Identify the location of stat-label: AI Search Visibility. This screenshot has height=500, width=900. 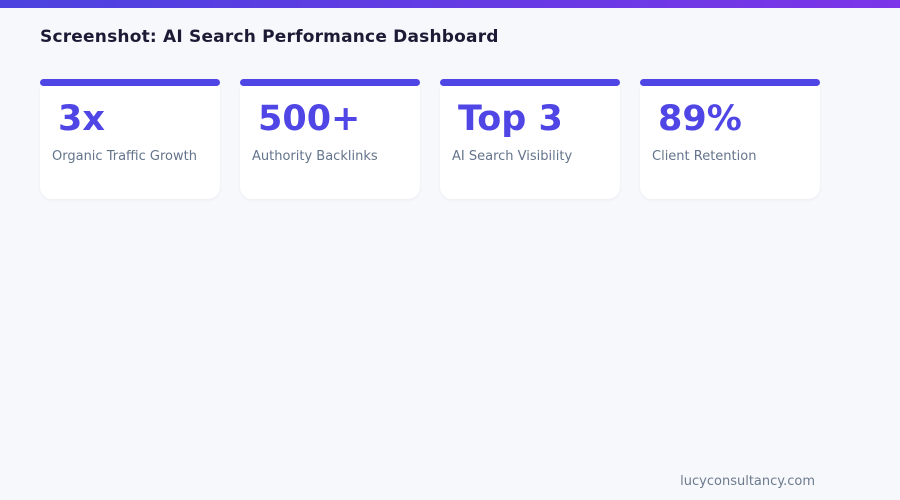
(512, 156).